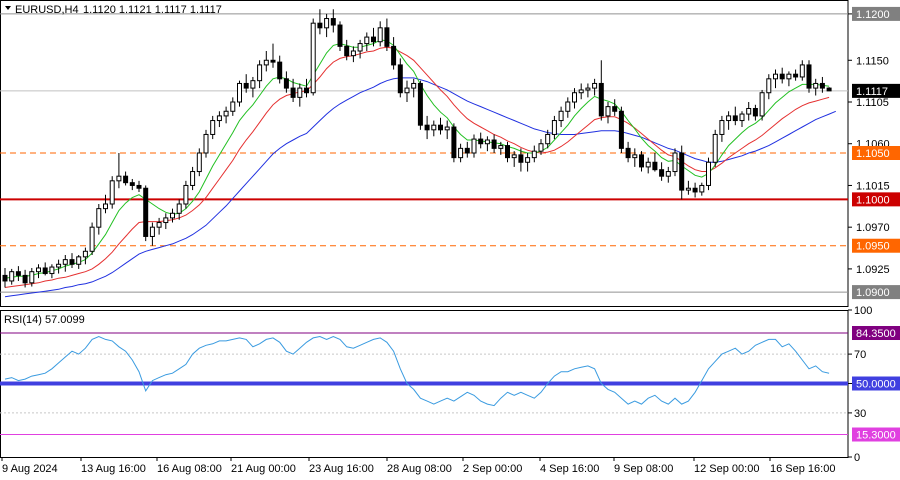  I want to click on x-tick-label: 28 Aug 08:00, so click(419, 469).